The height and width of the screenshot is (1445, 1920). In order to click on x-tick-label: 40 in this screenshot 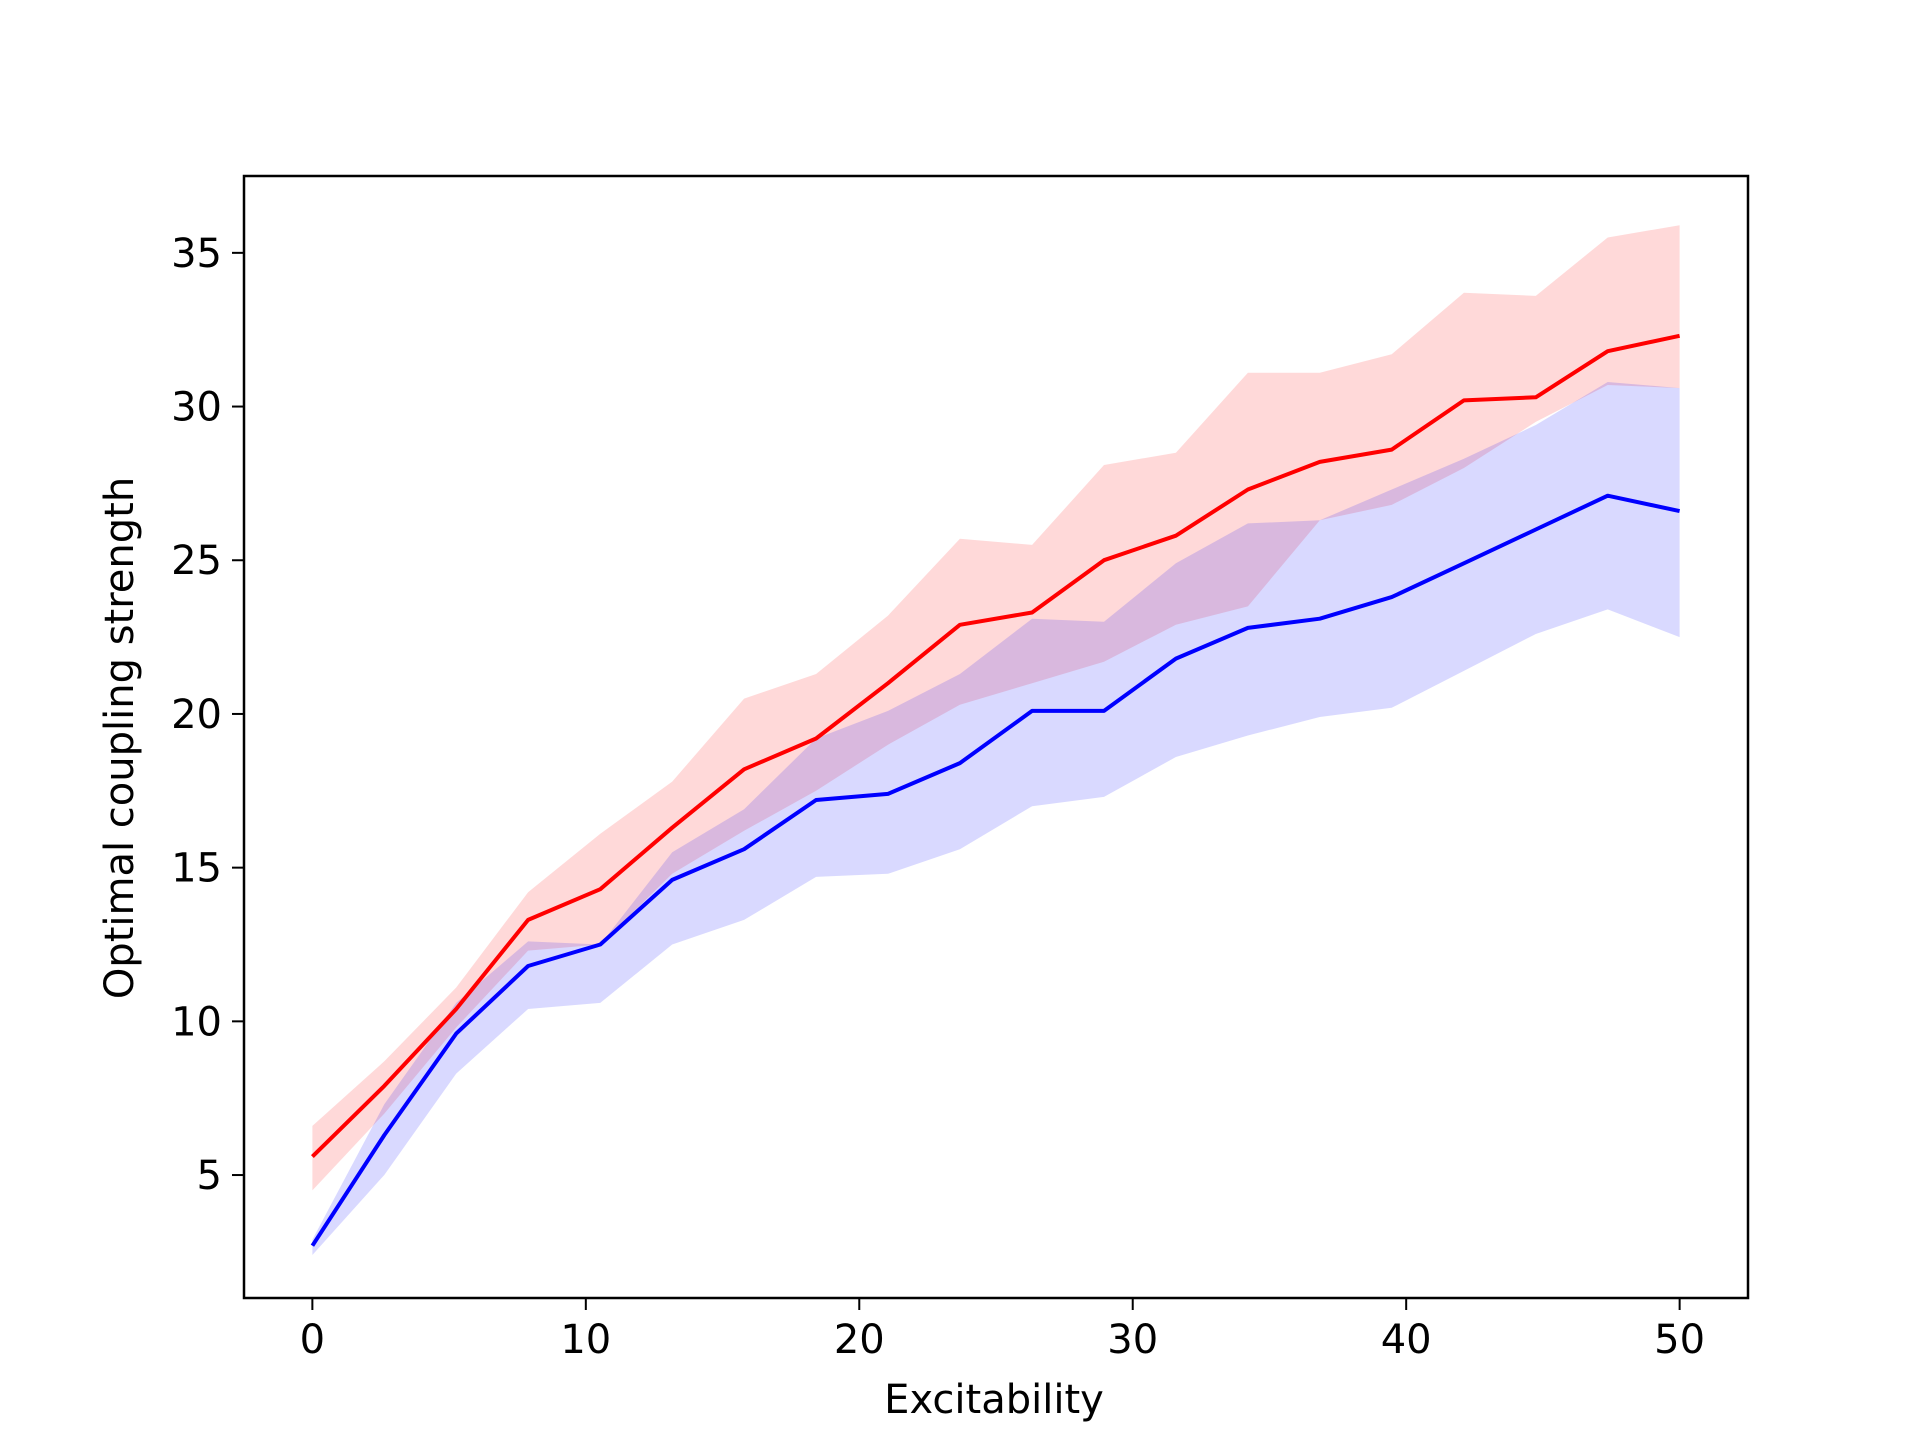, I will do `click(1406, 1340)`.